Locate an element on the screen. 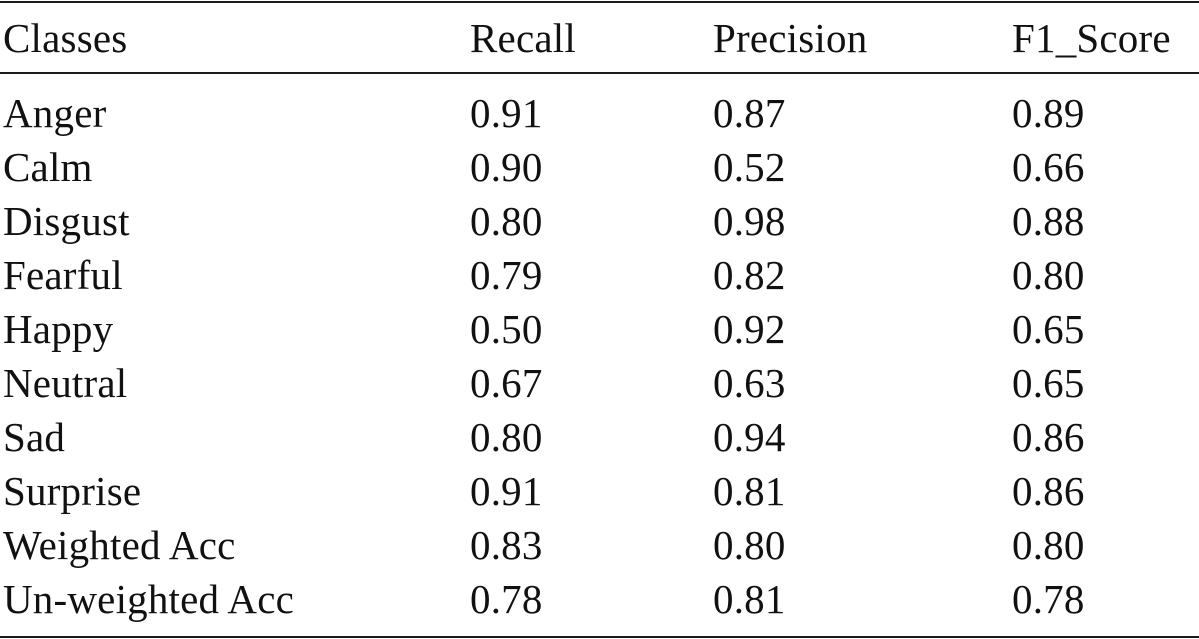 The width and height of the screenshot is (1199, 639). top-rule is located at coordinates (599, 2).